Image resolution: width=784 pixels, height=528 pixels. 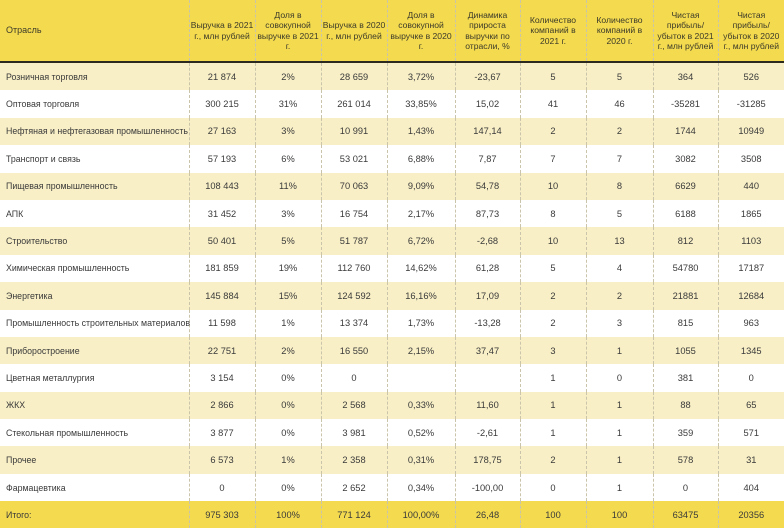 What do you see at coordinates (354, 460) in the screenshot?
I see `cell-revenue-2020: 2 358` at bounding box center [354, 460].